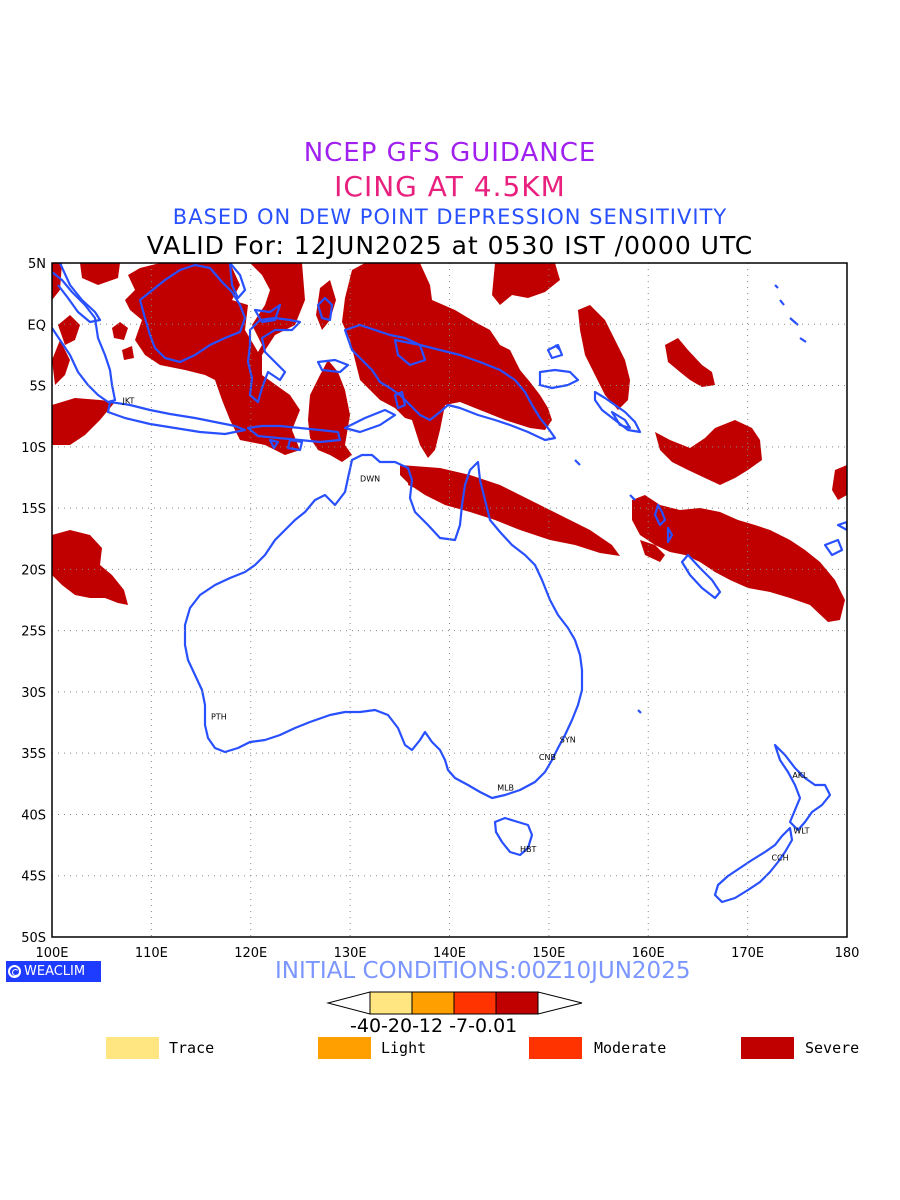  I want to click on lat-label: 45S, so click(33, 877).